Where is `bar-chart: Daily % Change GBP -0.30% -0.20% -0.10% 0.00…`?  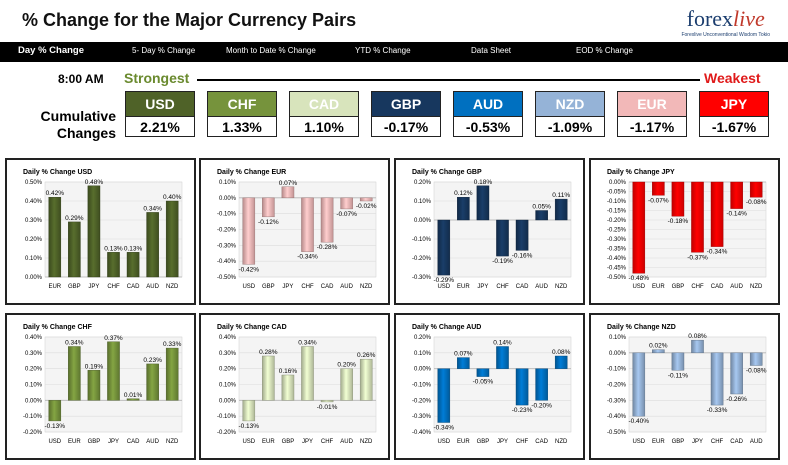 bar-chart: Daily % Change GBP -0.30% -0.20% -0.10% 0.00… is located at coordinates (492, 229).